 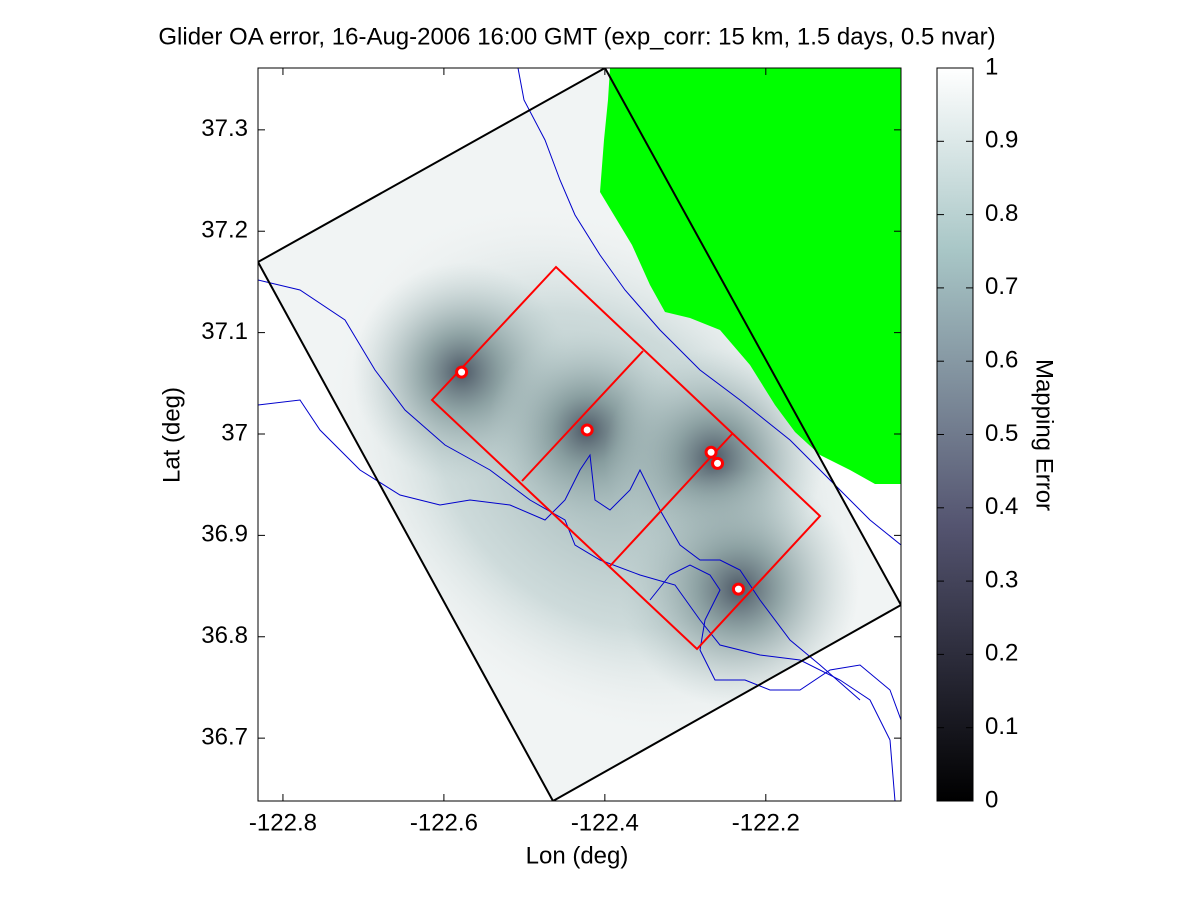 What do you see at coordinates (1001, 653) in the screenshot?
I see `colorbar-tick-label: 0.2` at bounding box center [1001, 653].